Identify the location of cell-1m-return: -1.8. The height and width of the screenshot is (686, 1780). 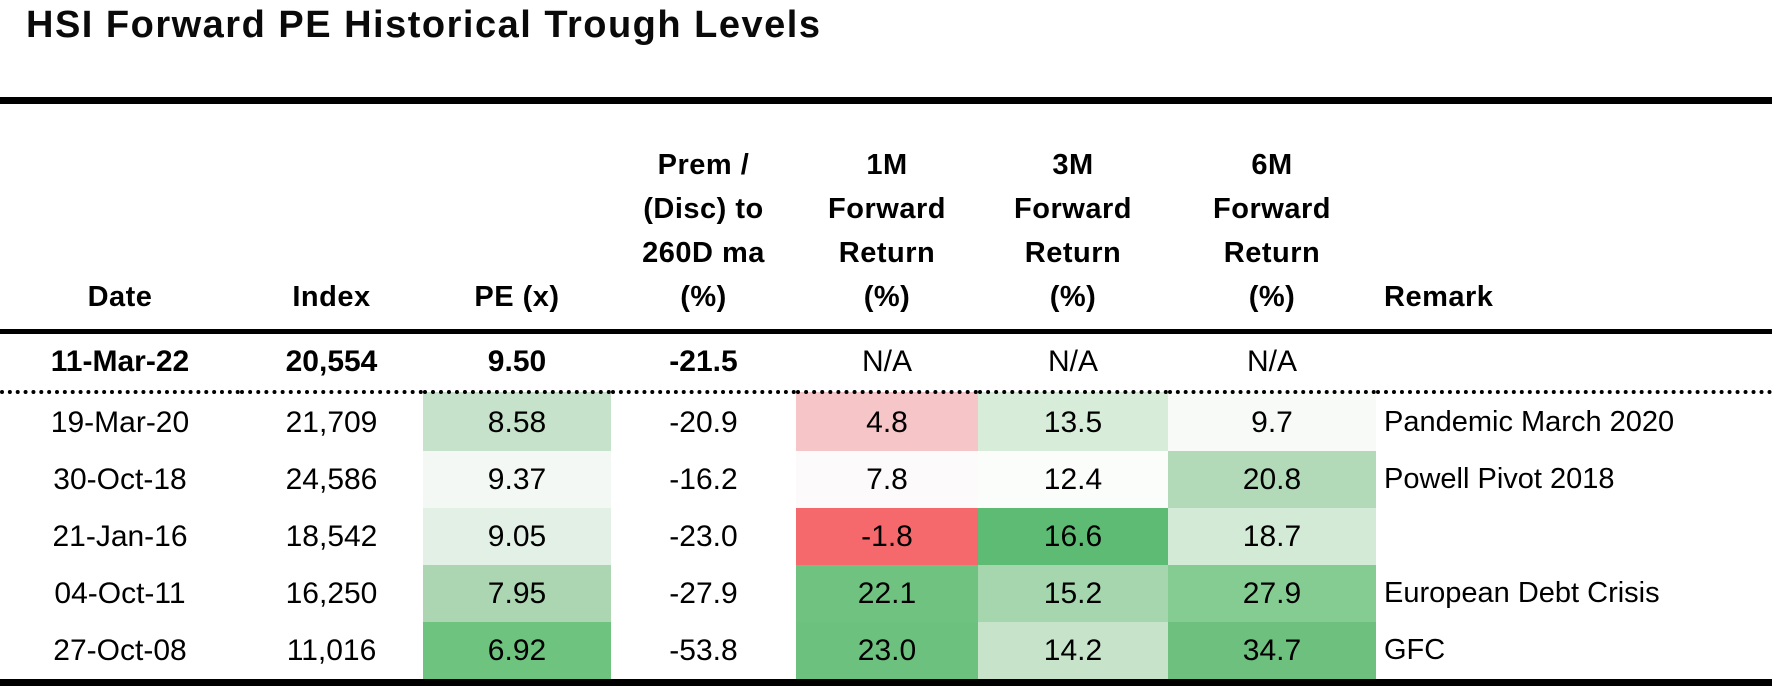
(887, 536).